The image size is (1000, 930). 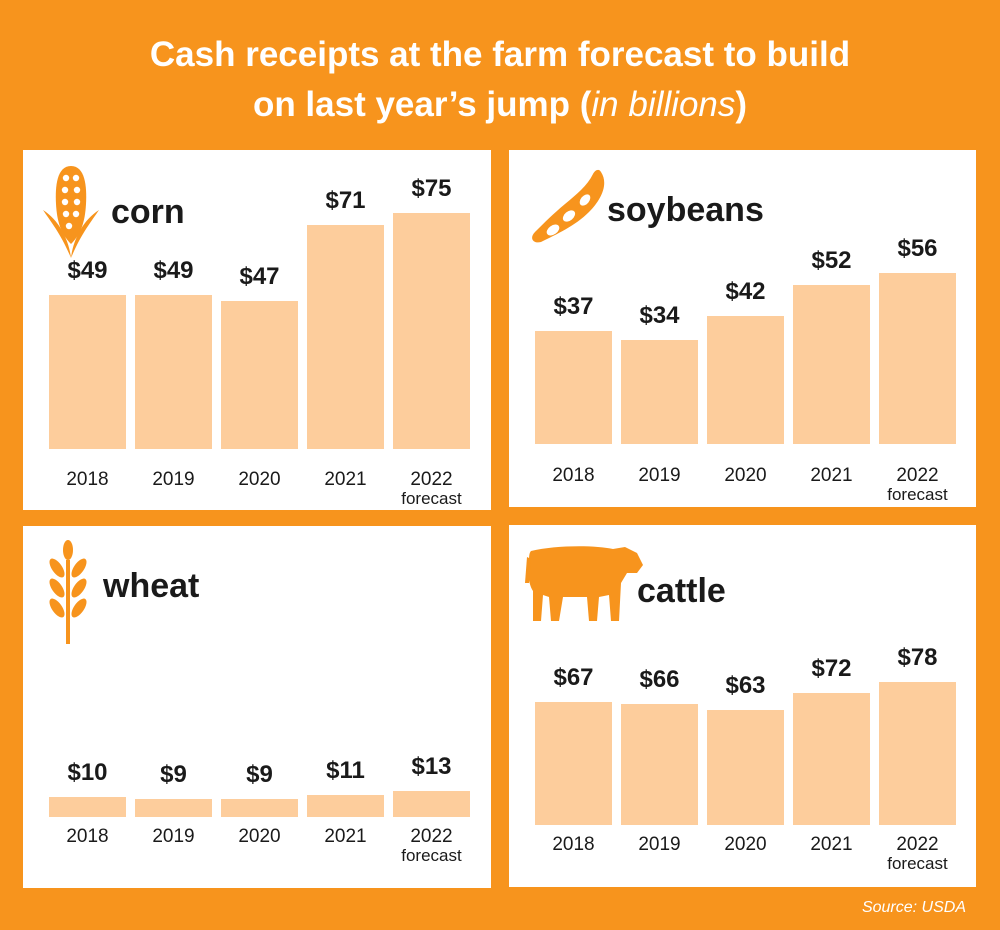 What do you see at coordinates (259, 836) in the screenshot?
I see `wheat-category-label-2020: 2020` at bounding box center [259, 836].